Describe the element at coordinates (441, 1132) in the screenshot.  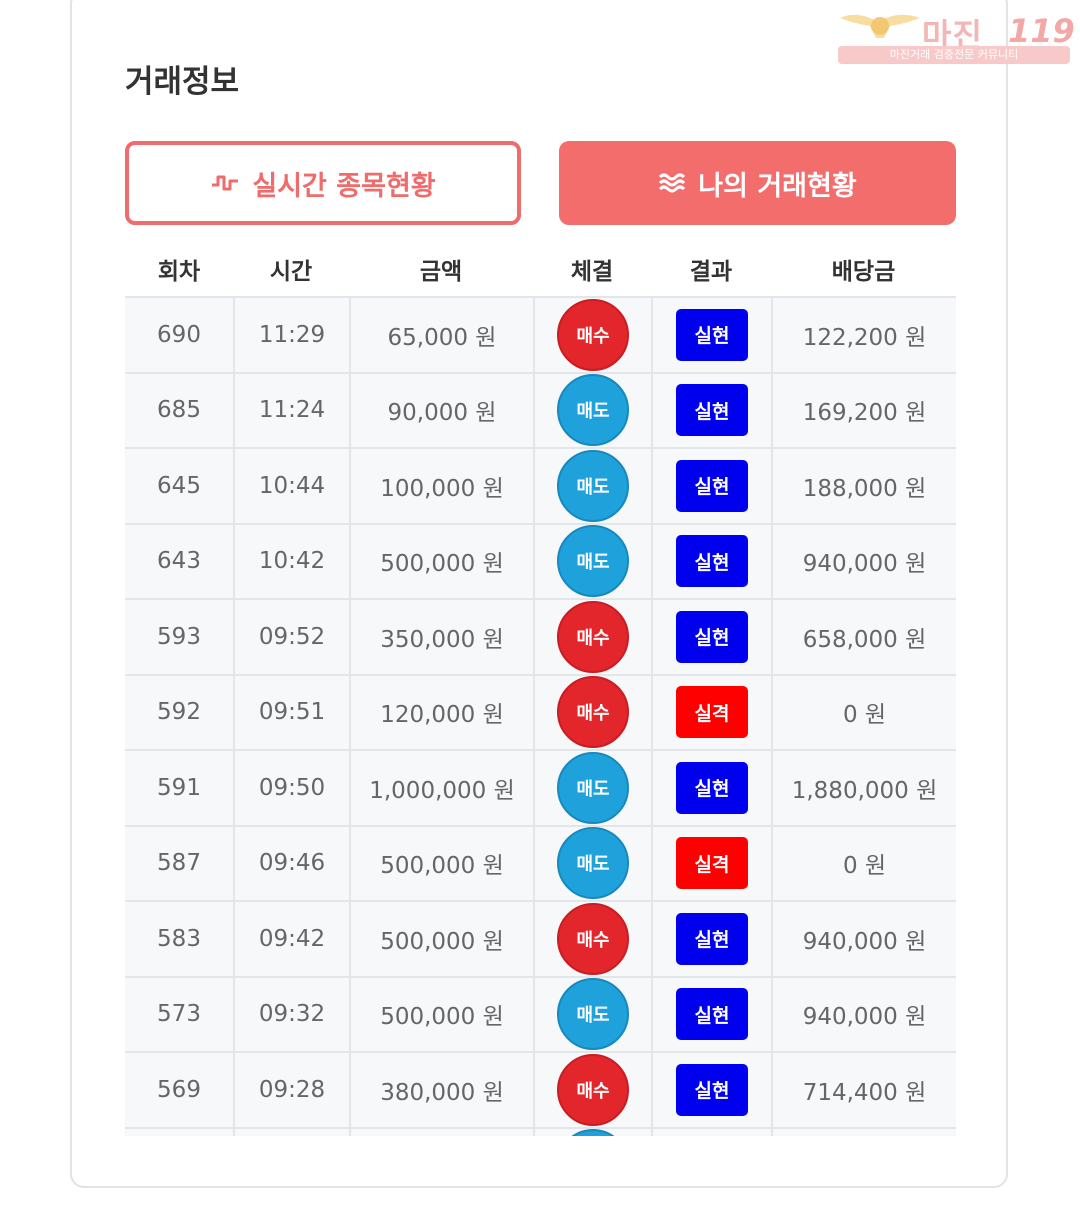
I see `cell-amount` at that location.